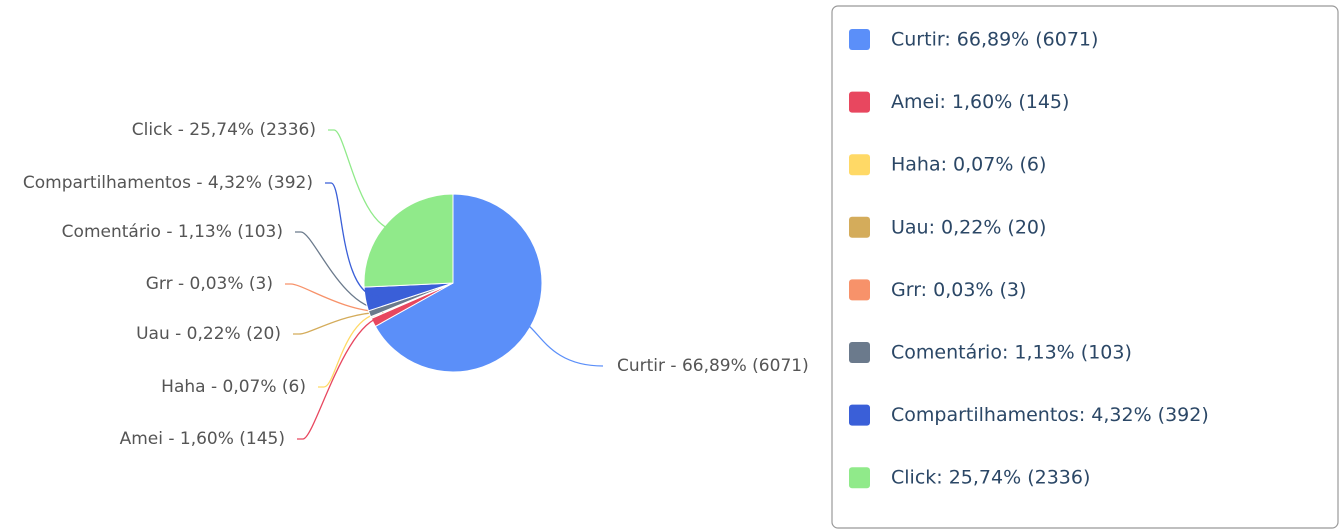 This screenshot has width=1342, height=532. Describe the element at coordinates (980, 102) in the screenshot. I see `legend-label: Amei: 1,60% (145)` at that location.